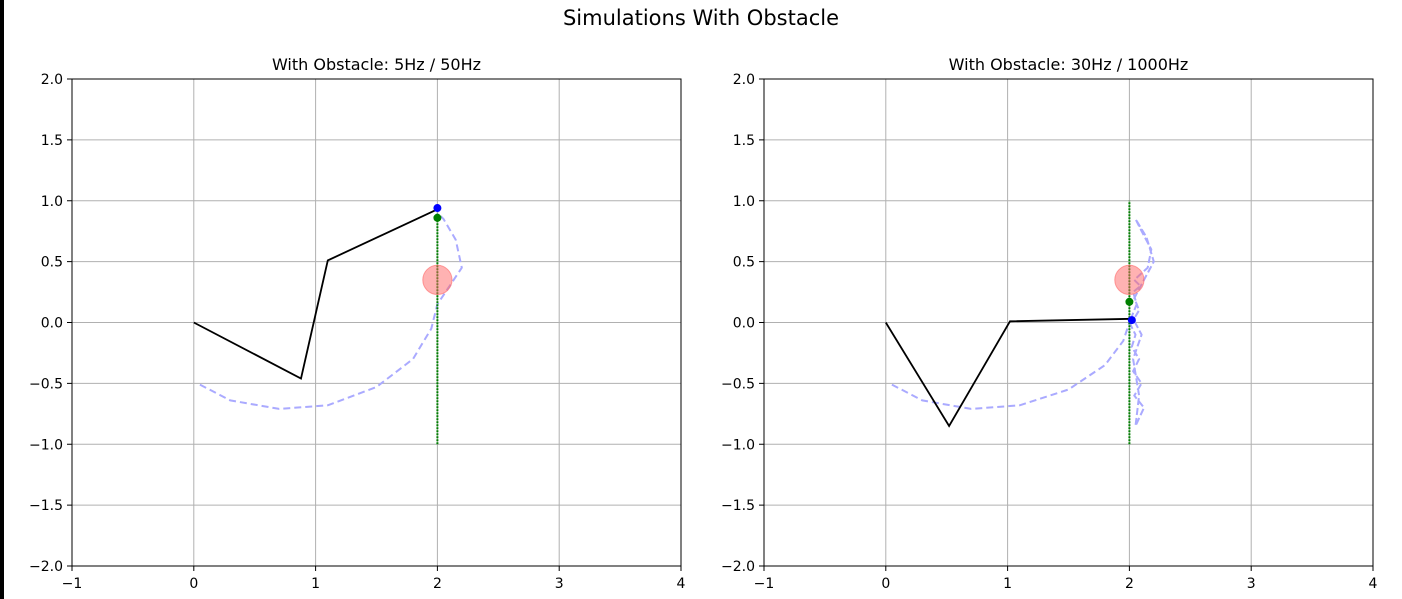 The width and height of the screenshot is (1402, 599). I want to click on figure-title: Simulations With Obstacle, so click(701, 18).